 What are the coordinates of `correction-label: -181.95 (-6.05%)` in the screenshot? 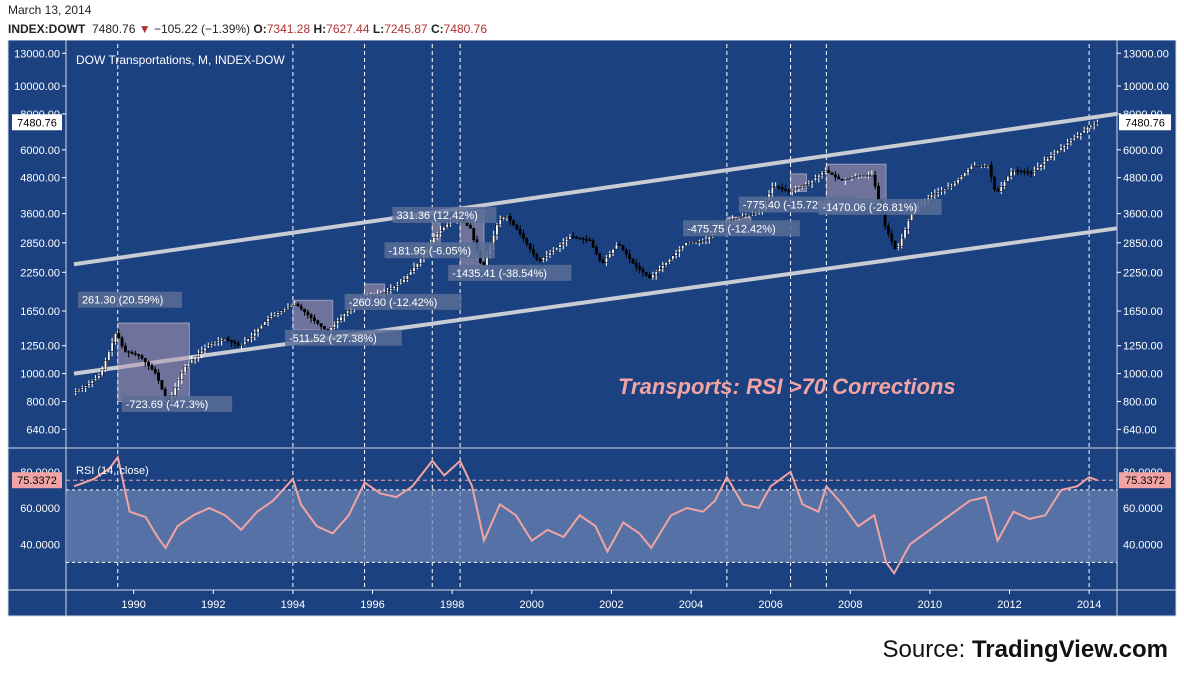 It's located at (429, 251).